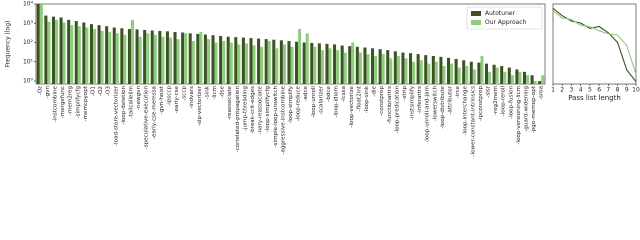  What do you see at coordinates (162, 99) in the screenshot?
I see `x-tick-label: -gvn-hoist` at bounding box center [162, 99].